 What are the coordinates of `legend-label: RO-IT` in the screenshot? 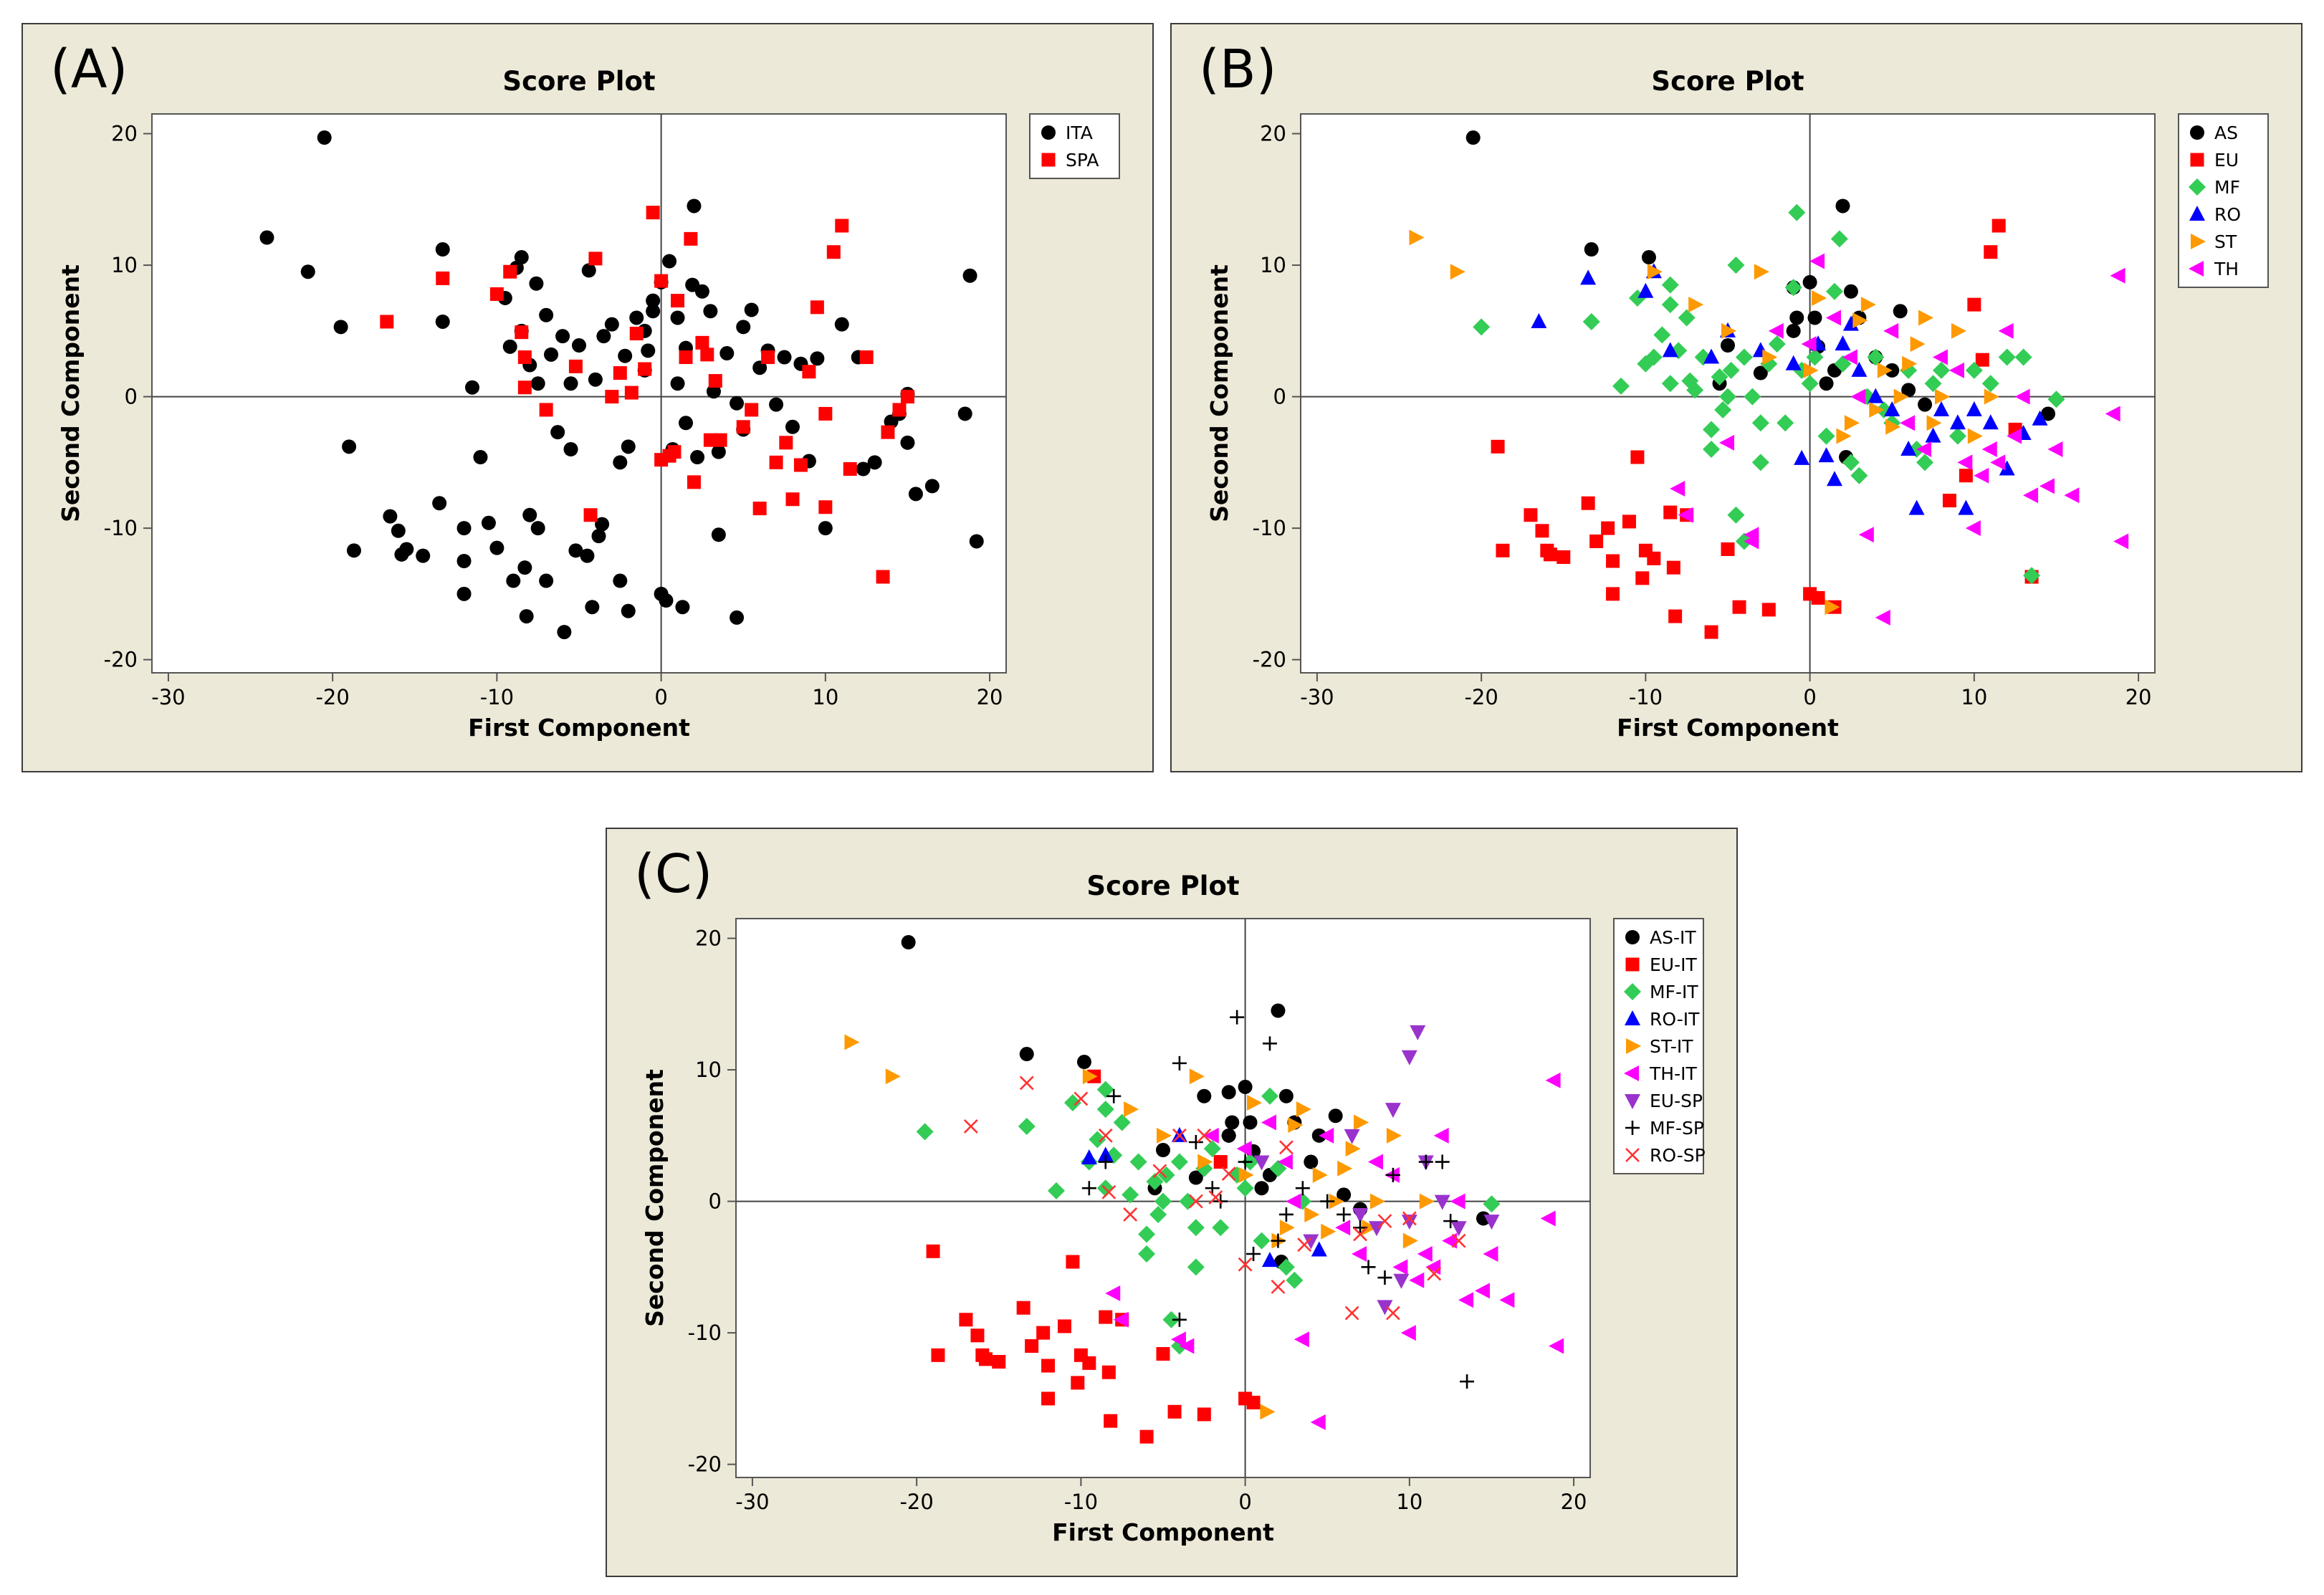 It's located at (1675, 1019).